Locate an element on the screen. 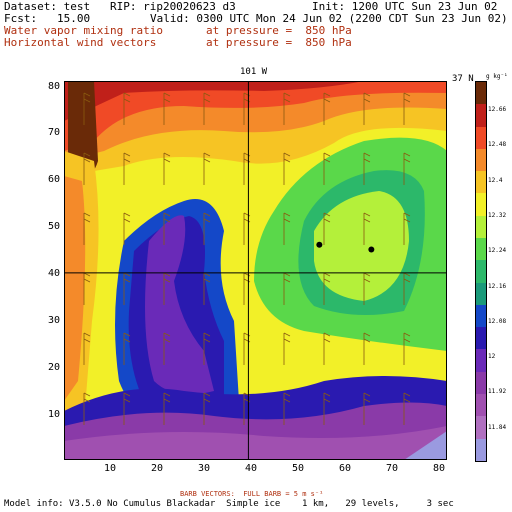  field2-name: Horizontal wind vectors is located at coordinates (80, 42).